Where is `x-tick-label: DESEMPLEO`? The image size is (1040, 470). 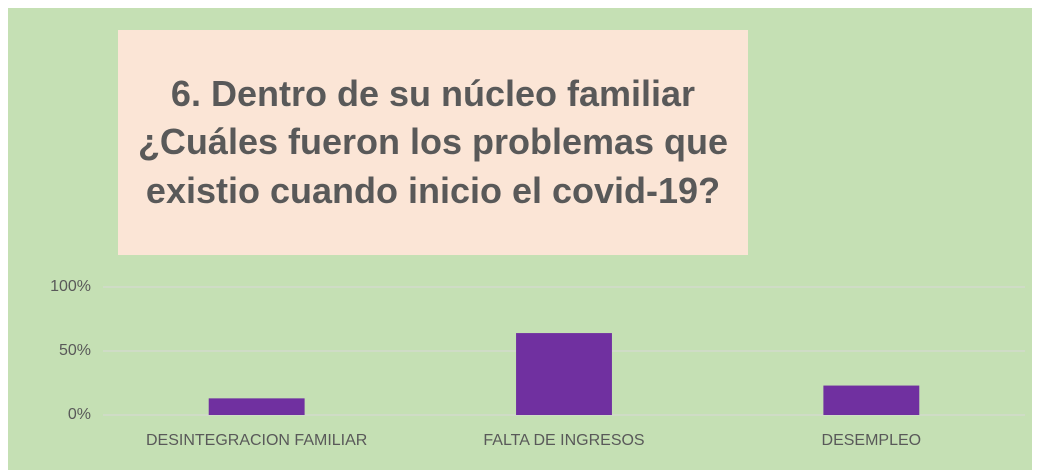
x-tick-label: DESEMPLEO is located at coordinates (872, 440).